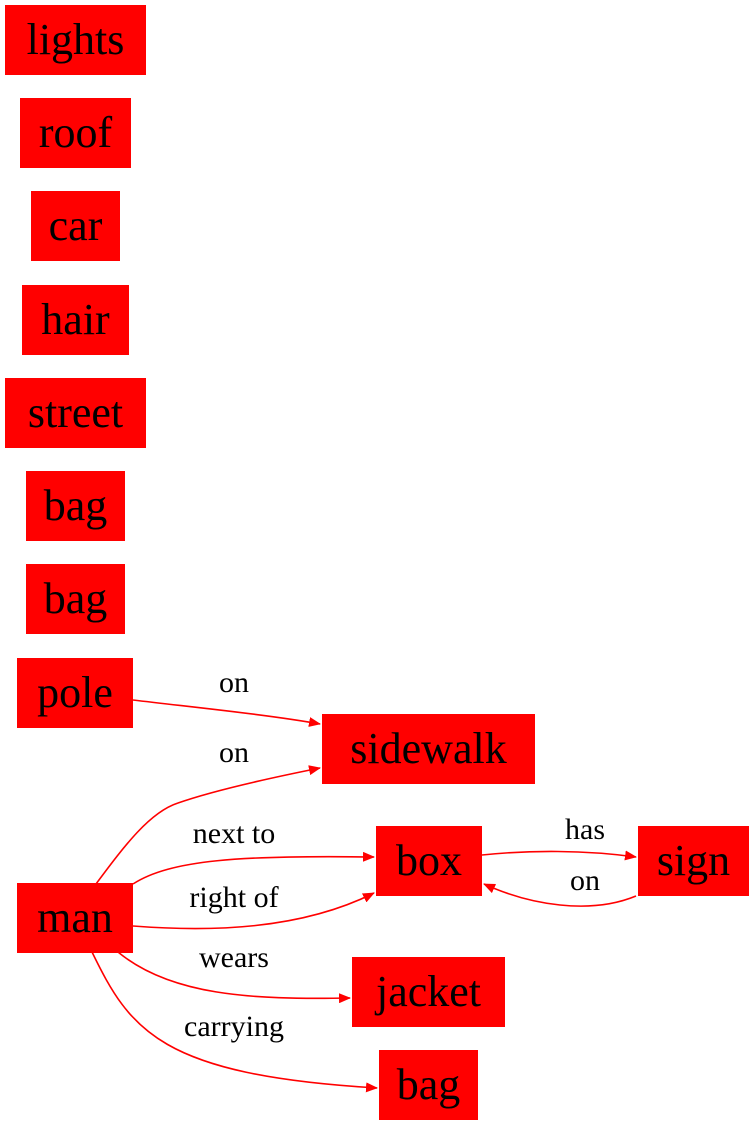 The width and height of the screenshot is (753, 1125). I want to click on node-box: box, so click(429, 861).